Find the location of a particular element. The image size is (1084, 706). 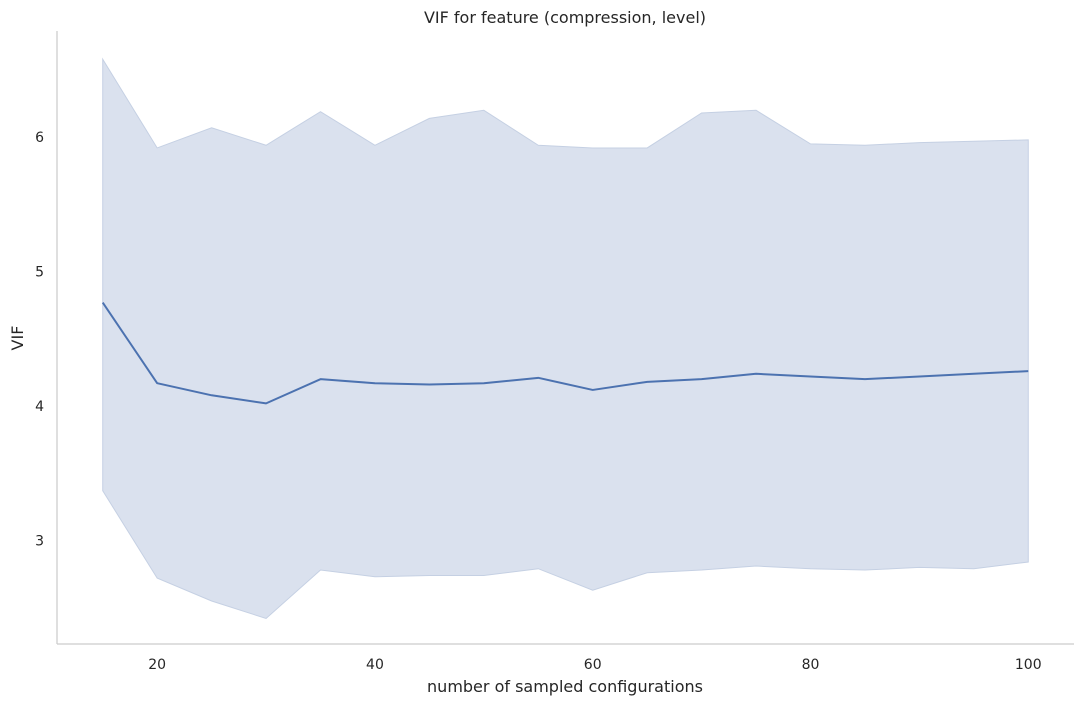

x-tick-labels: 20 40 60 80 100 is located at coordinates (594, 665).